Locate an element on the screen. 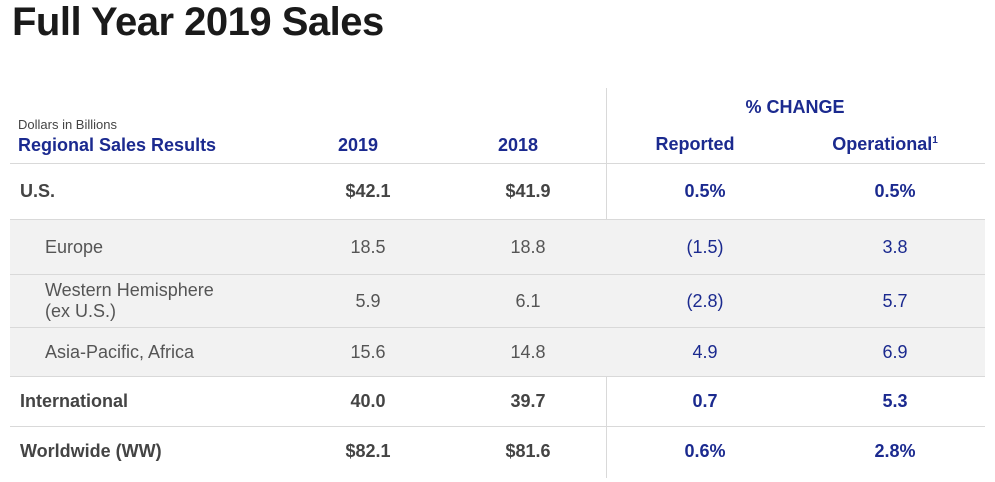 The width and height of the screenshot is (995, 482). row-label: International is located at coordinates (74, 401).